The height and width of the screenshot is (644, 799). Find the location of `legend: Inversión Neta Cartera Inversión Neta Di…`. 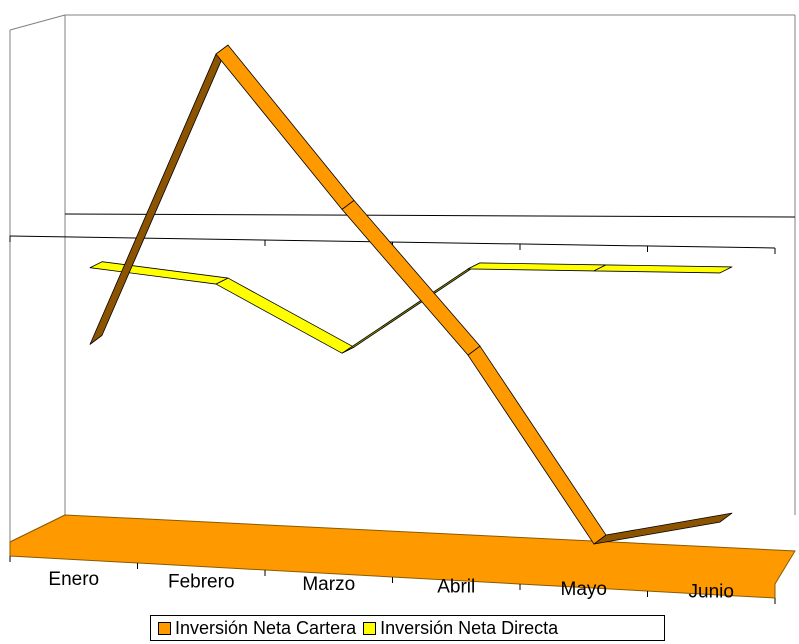

legend: Inversión Neta Cartera Inversión Neta Di… is located at coordinates (407, 628).